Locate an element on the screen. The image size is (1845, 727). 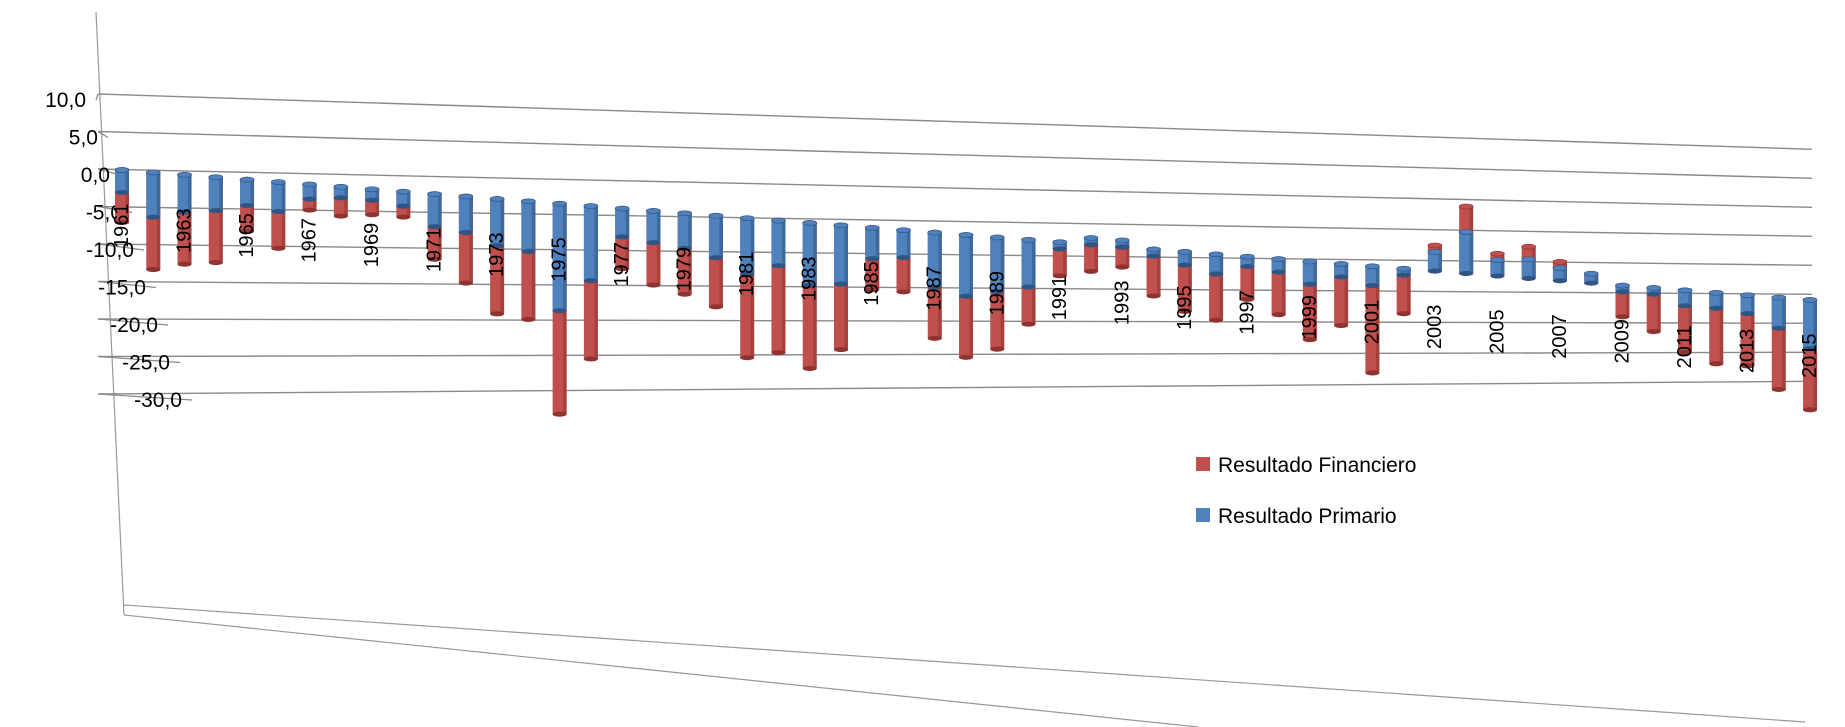
bar-primario-1967 is located at coordinates (309, 191).